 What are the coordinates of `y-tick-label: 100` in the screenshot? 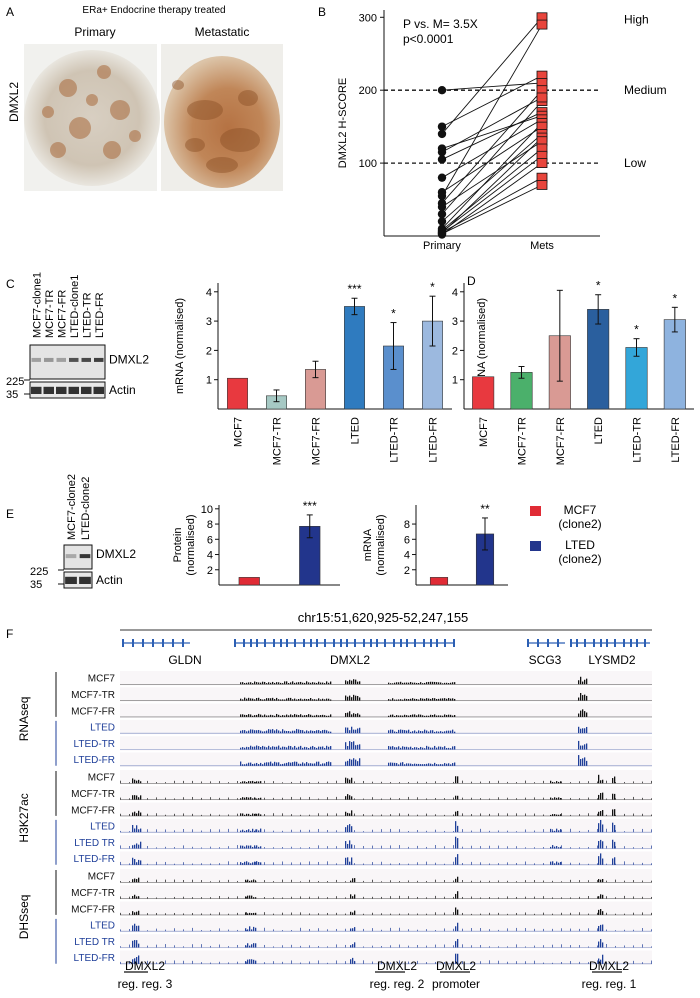 It's located at (368, 164).